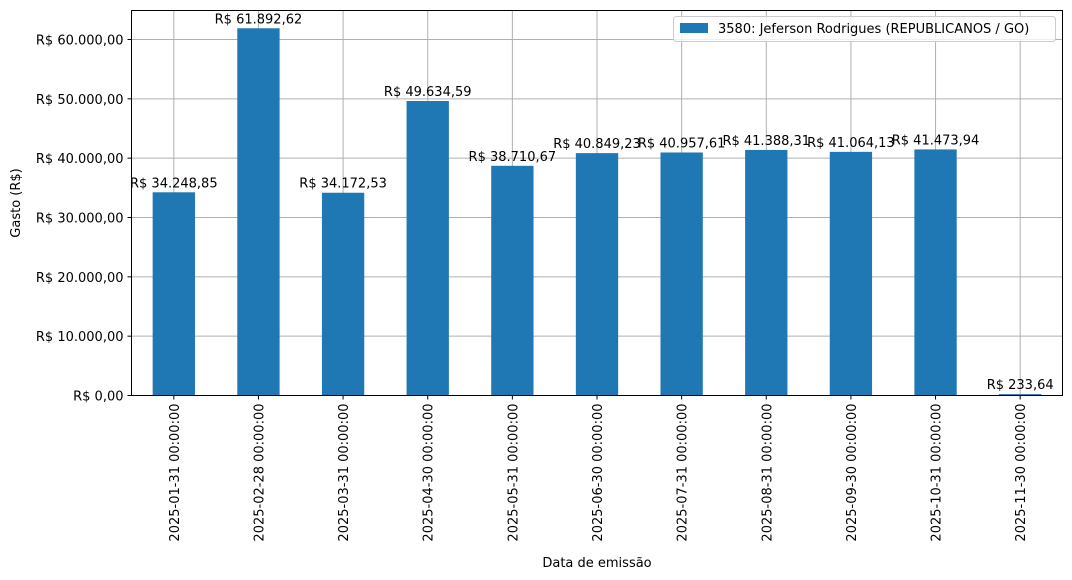  I want to click on bar-value-label: R$ 41.473,94, so click(936, 140).